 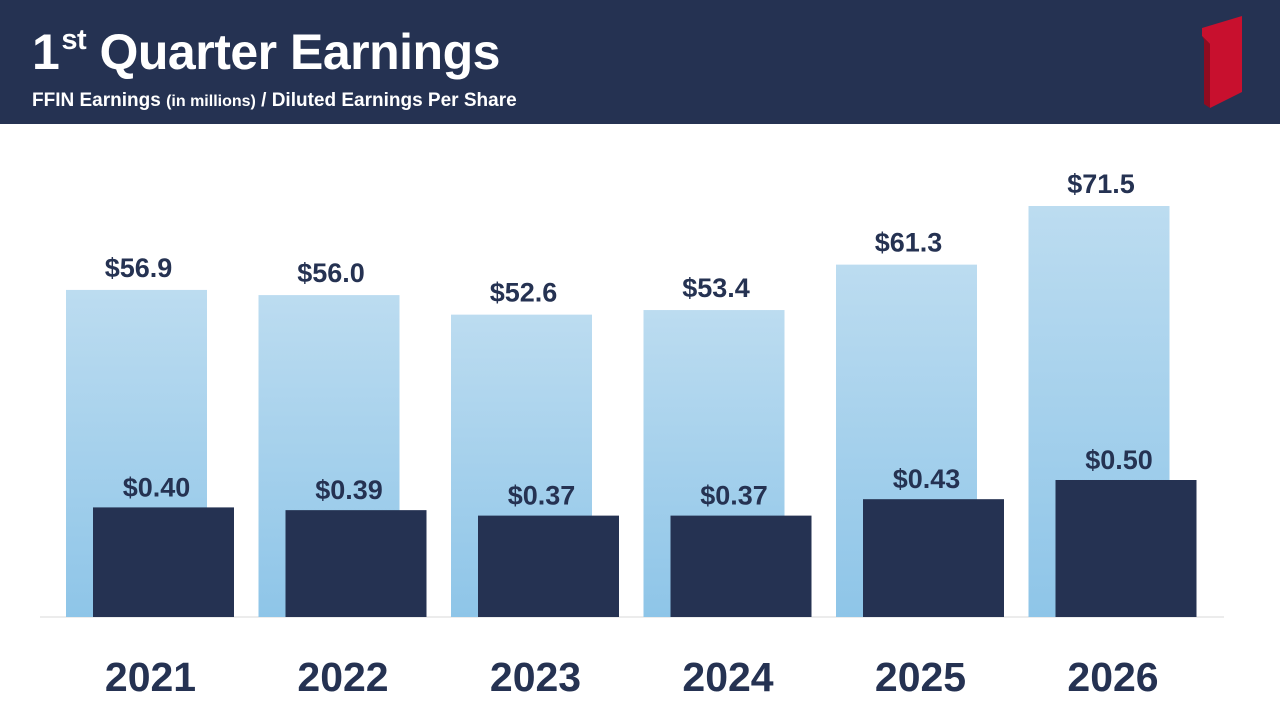 What do you see at coordinates (535, 677) in the screenshot?
I see `x-tick-label-2023: 2023` at bounding box center [535, 677].